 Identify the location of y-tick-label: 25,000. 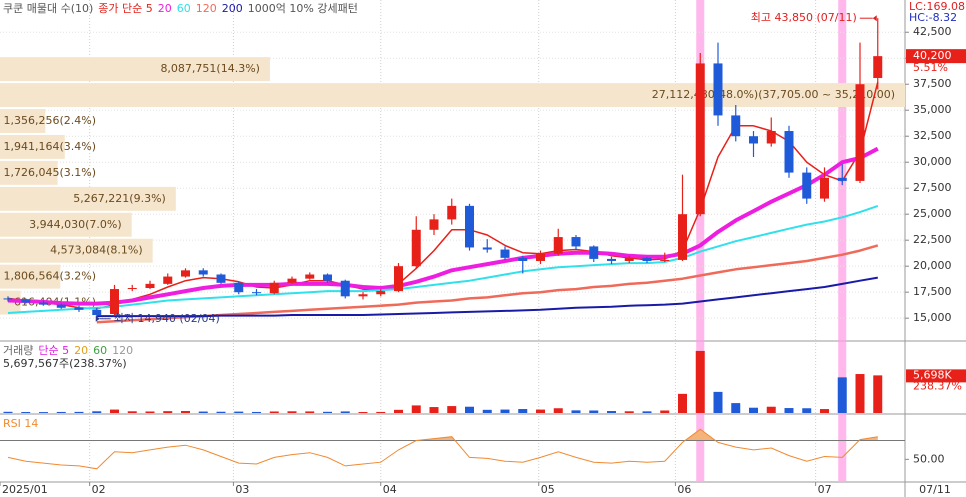
(932, 213).